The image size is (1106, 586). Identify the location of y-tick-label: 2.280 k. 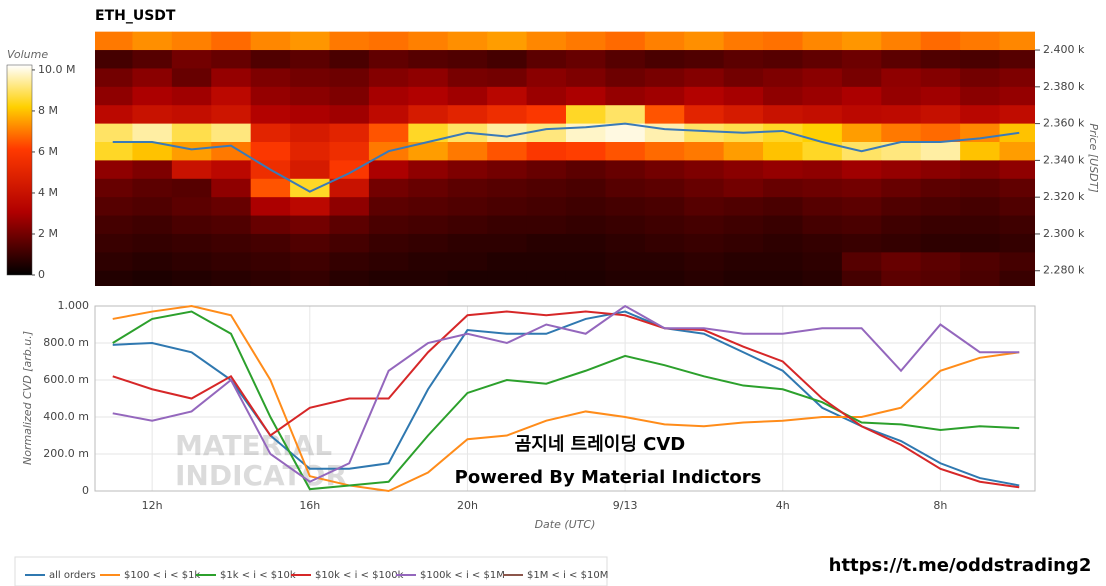
(1064, 270).